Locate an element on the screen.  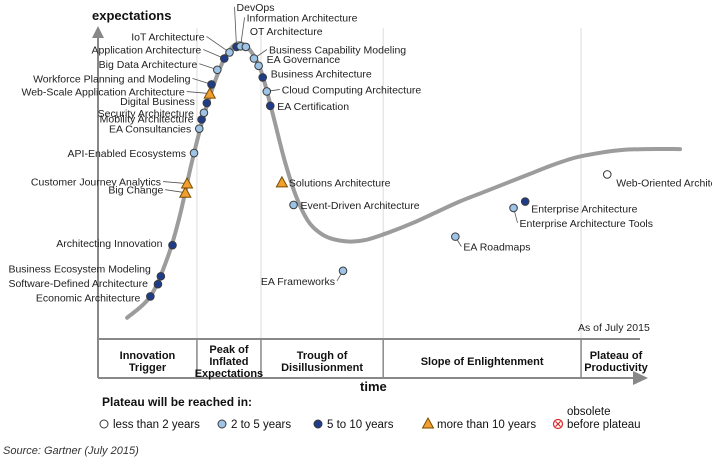
phase-label: Trough of is located at coordinates (322, 356).